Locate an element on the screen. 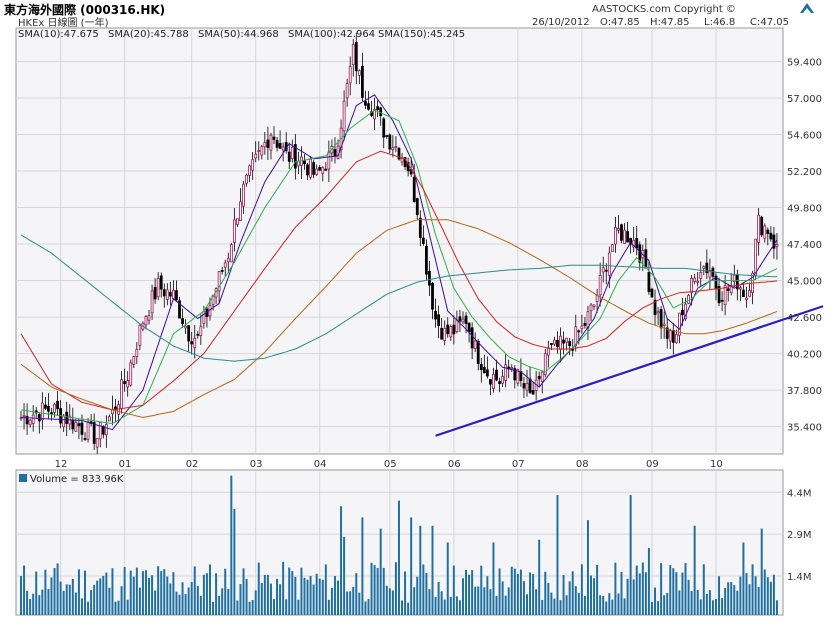 The width and height of the screenshot is (838, 629). y-tick-label: 35.400 is located at coordinates (804, 428).